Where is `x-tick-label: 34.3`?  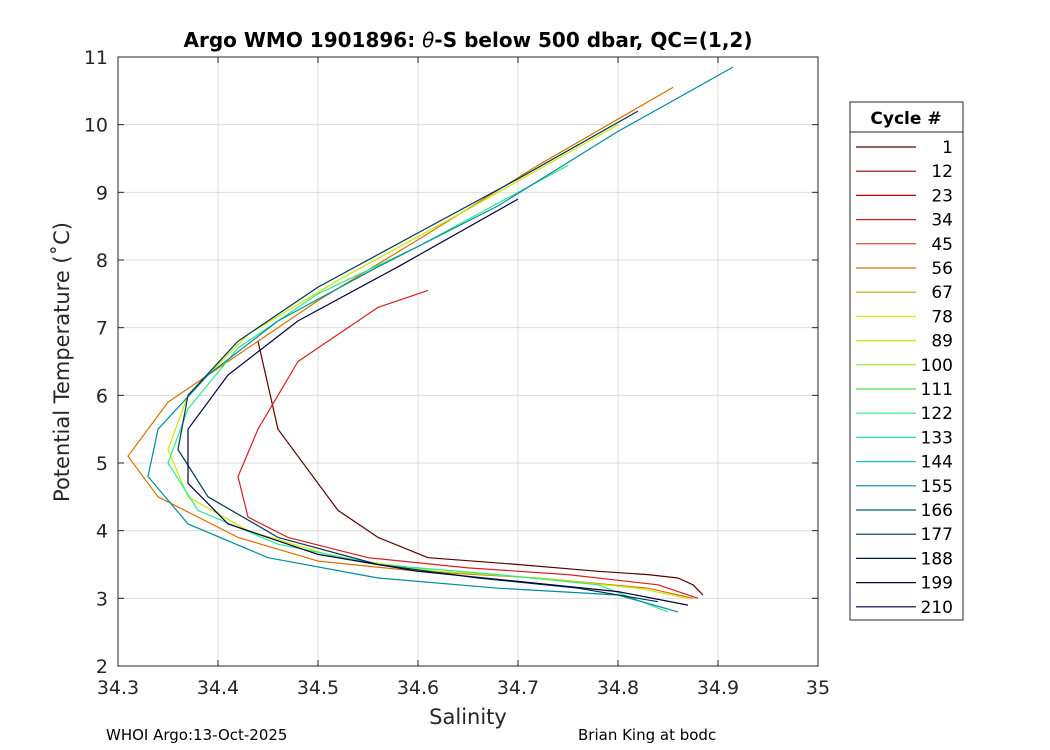 x-tick-label: 34.3 is located at coordinates (118, 688).